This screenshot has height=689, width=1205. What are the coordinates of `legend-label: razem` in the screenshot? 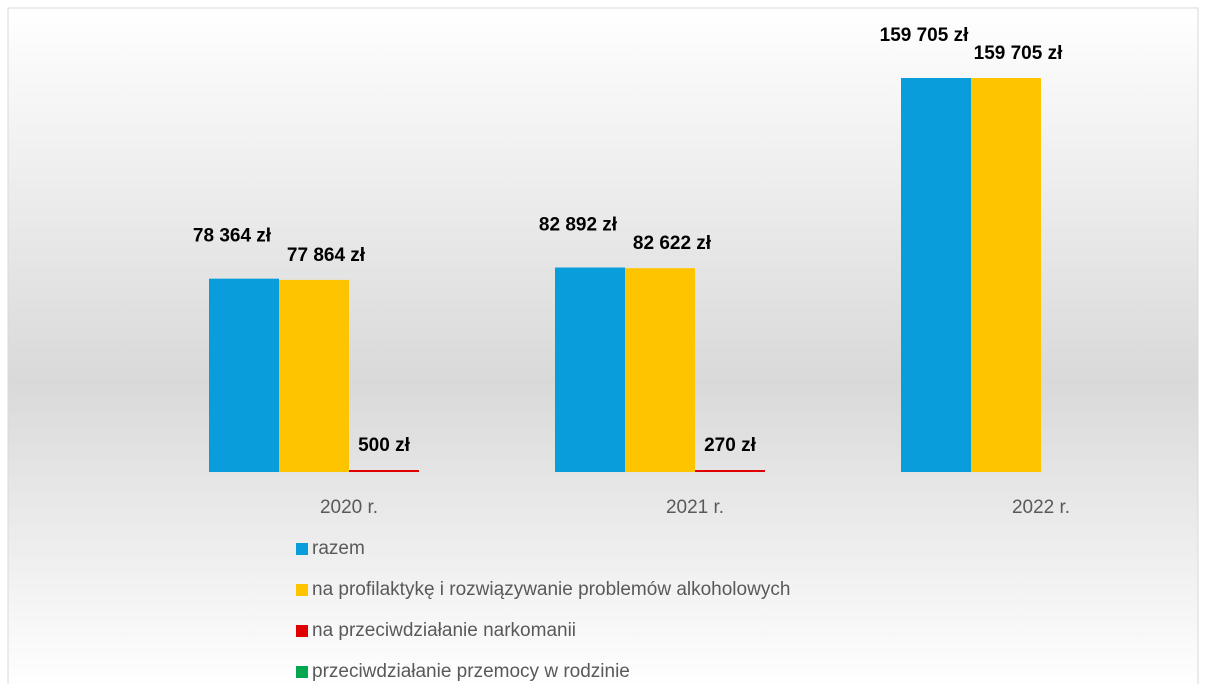 It's located at (338, 548).